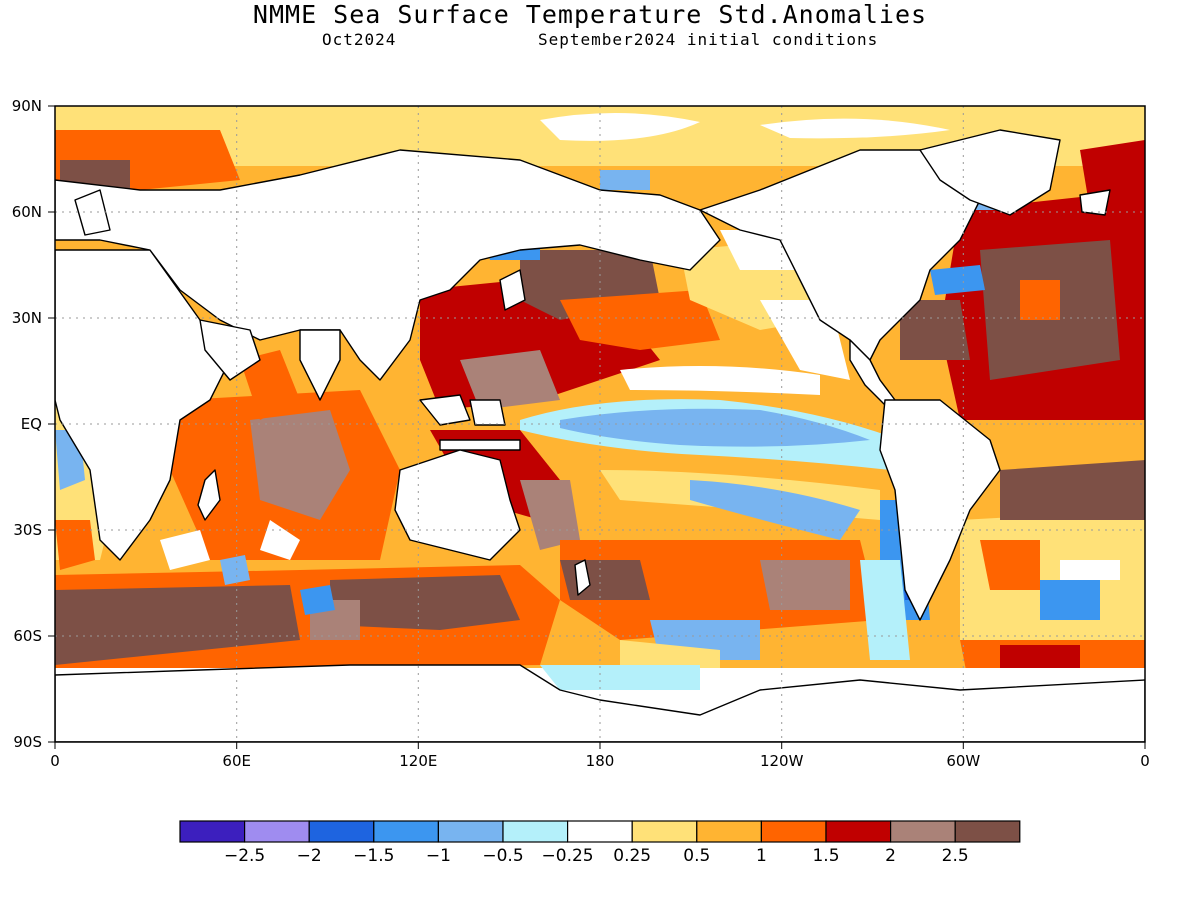 The width and height of the screenshot is (1200, 900). What do you see at coordinates (438, 856) in the screenshot?
I see `colorbar-tick-label: −1` at bounding box center [438, 856].